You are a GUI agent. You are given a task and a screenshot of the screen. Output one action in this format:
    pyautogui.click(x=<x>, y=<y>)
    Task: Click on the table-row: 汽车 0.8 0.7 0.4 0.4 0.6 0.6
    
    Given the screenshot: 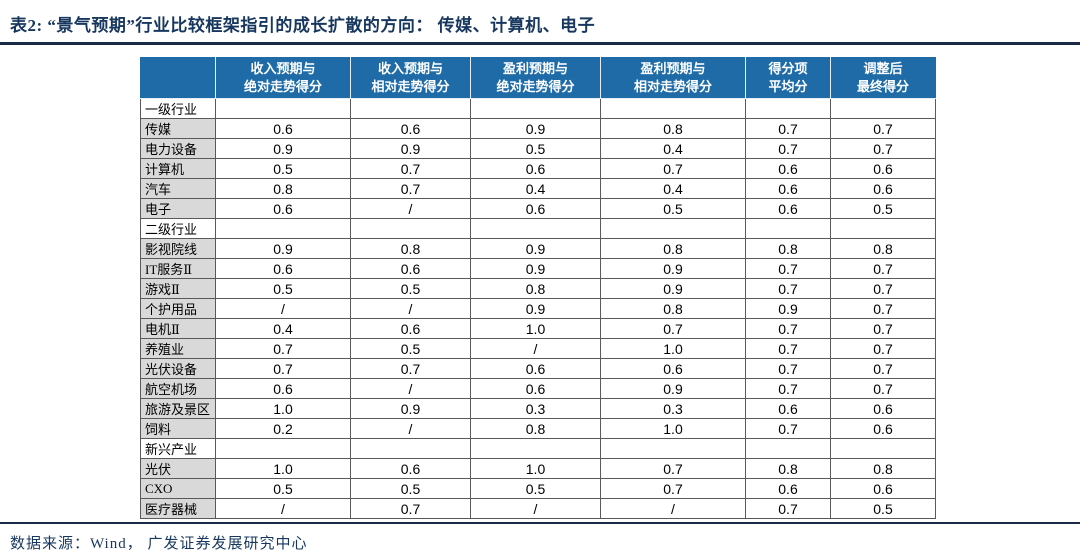 What is the action you would take?
    pyautogui.click(x=538, y=188)
    